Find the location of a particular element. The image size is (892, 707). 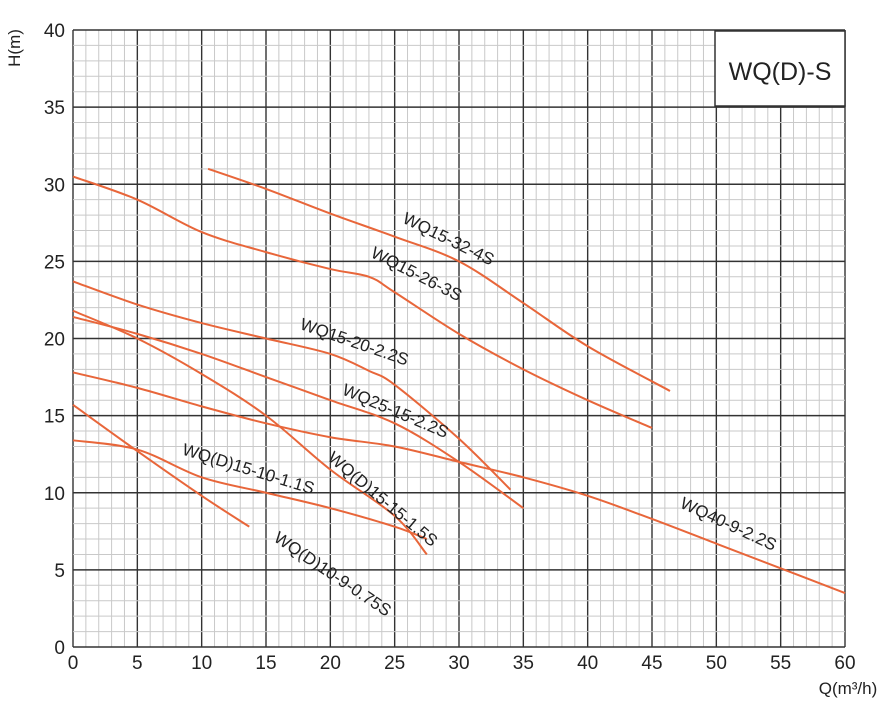

y-tick-label: 5 is located at coordinates (59, 571).